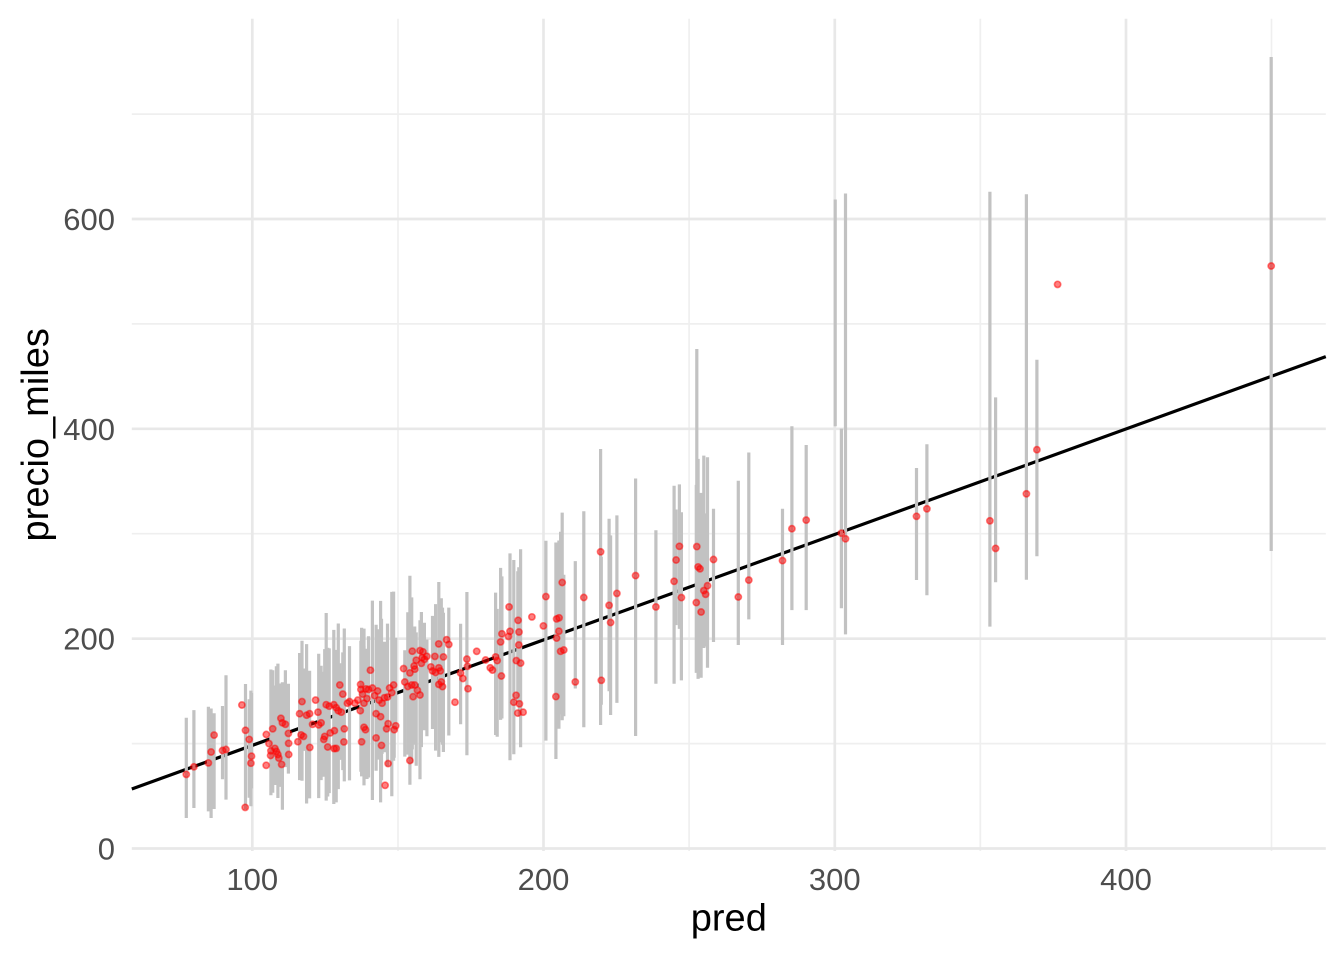 The image size is (1344, 960). What do you see at coordinates (89, 219) in the screenshot?
I see `svg-text: 600` at bounding box center [89, 219].